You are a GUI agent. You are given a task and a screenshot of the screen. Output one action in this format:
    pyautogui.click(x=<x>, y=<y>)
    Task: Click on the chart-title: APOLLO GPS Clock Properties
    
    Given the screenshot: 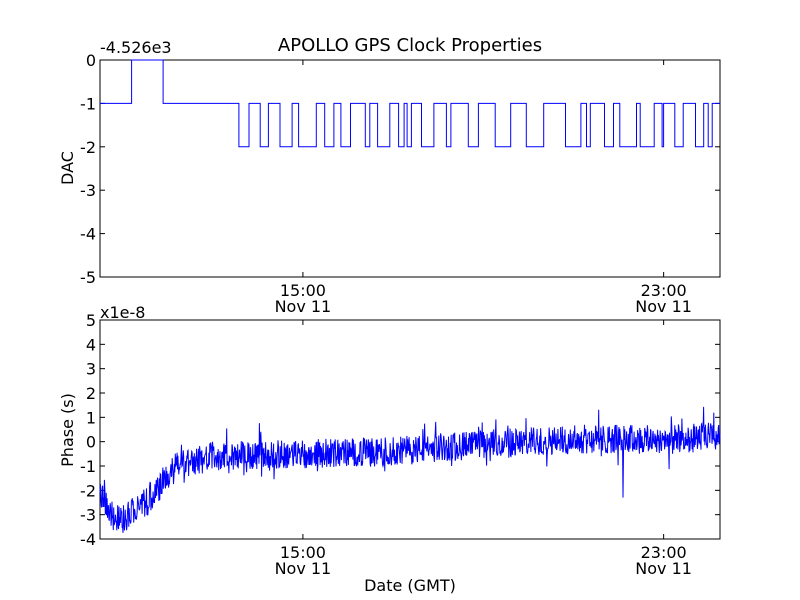 What is the action you would take?
    pyautogui.click(x=410, y=45)
    